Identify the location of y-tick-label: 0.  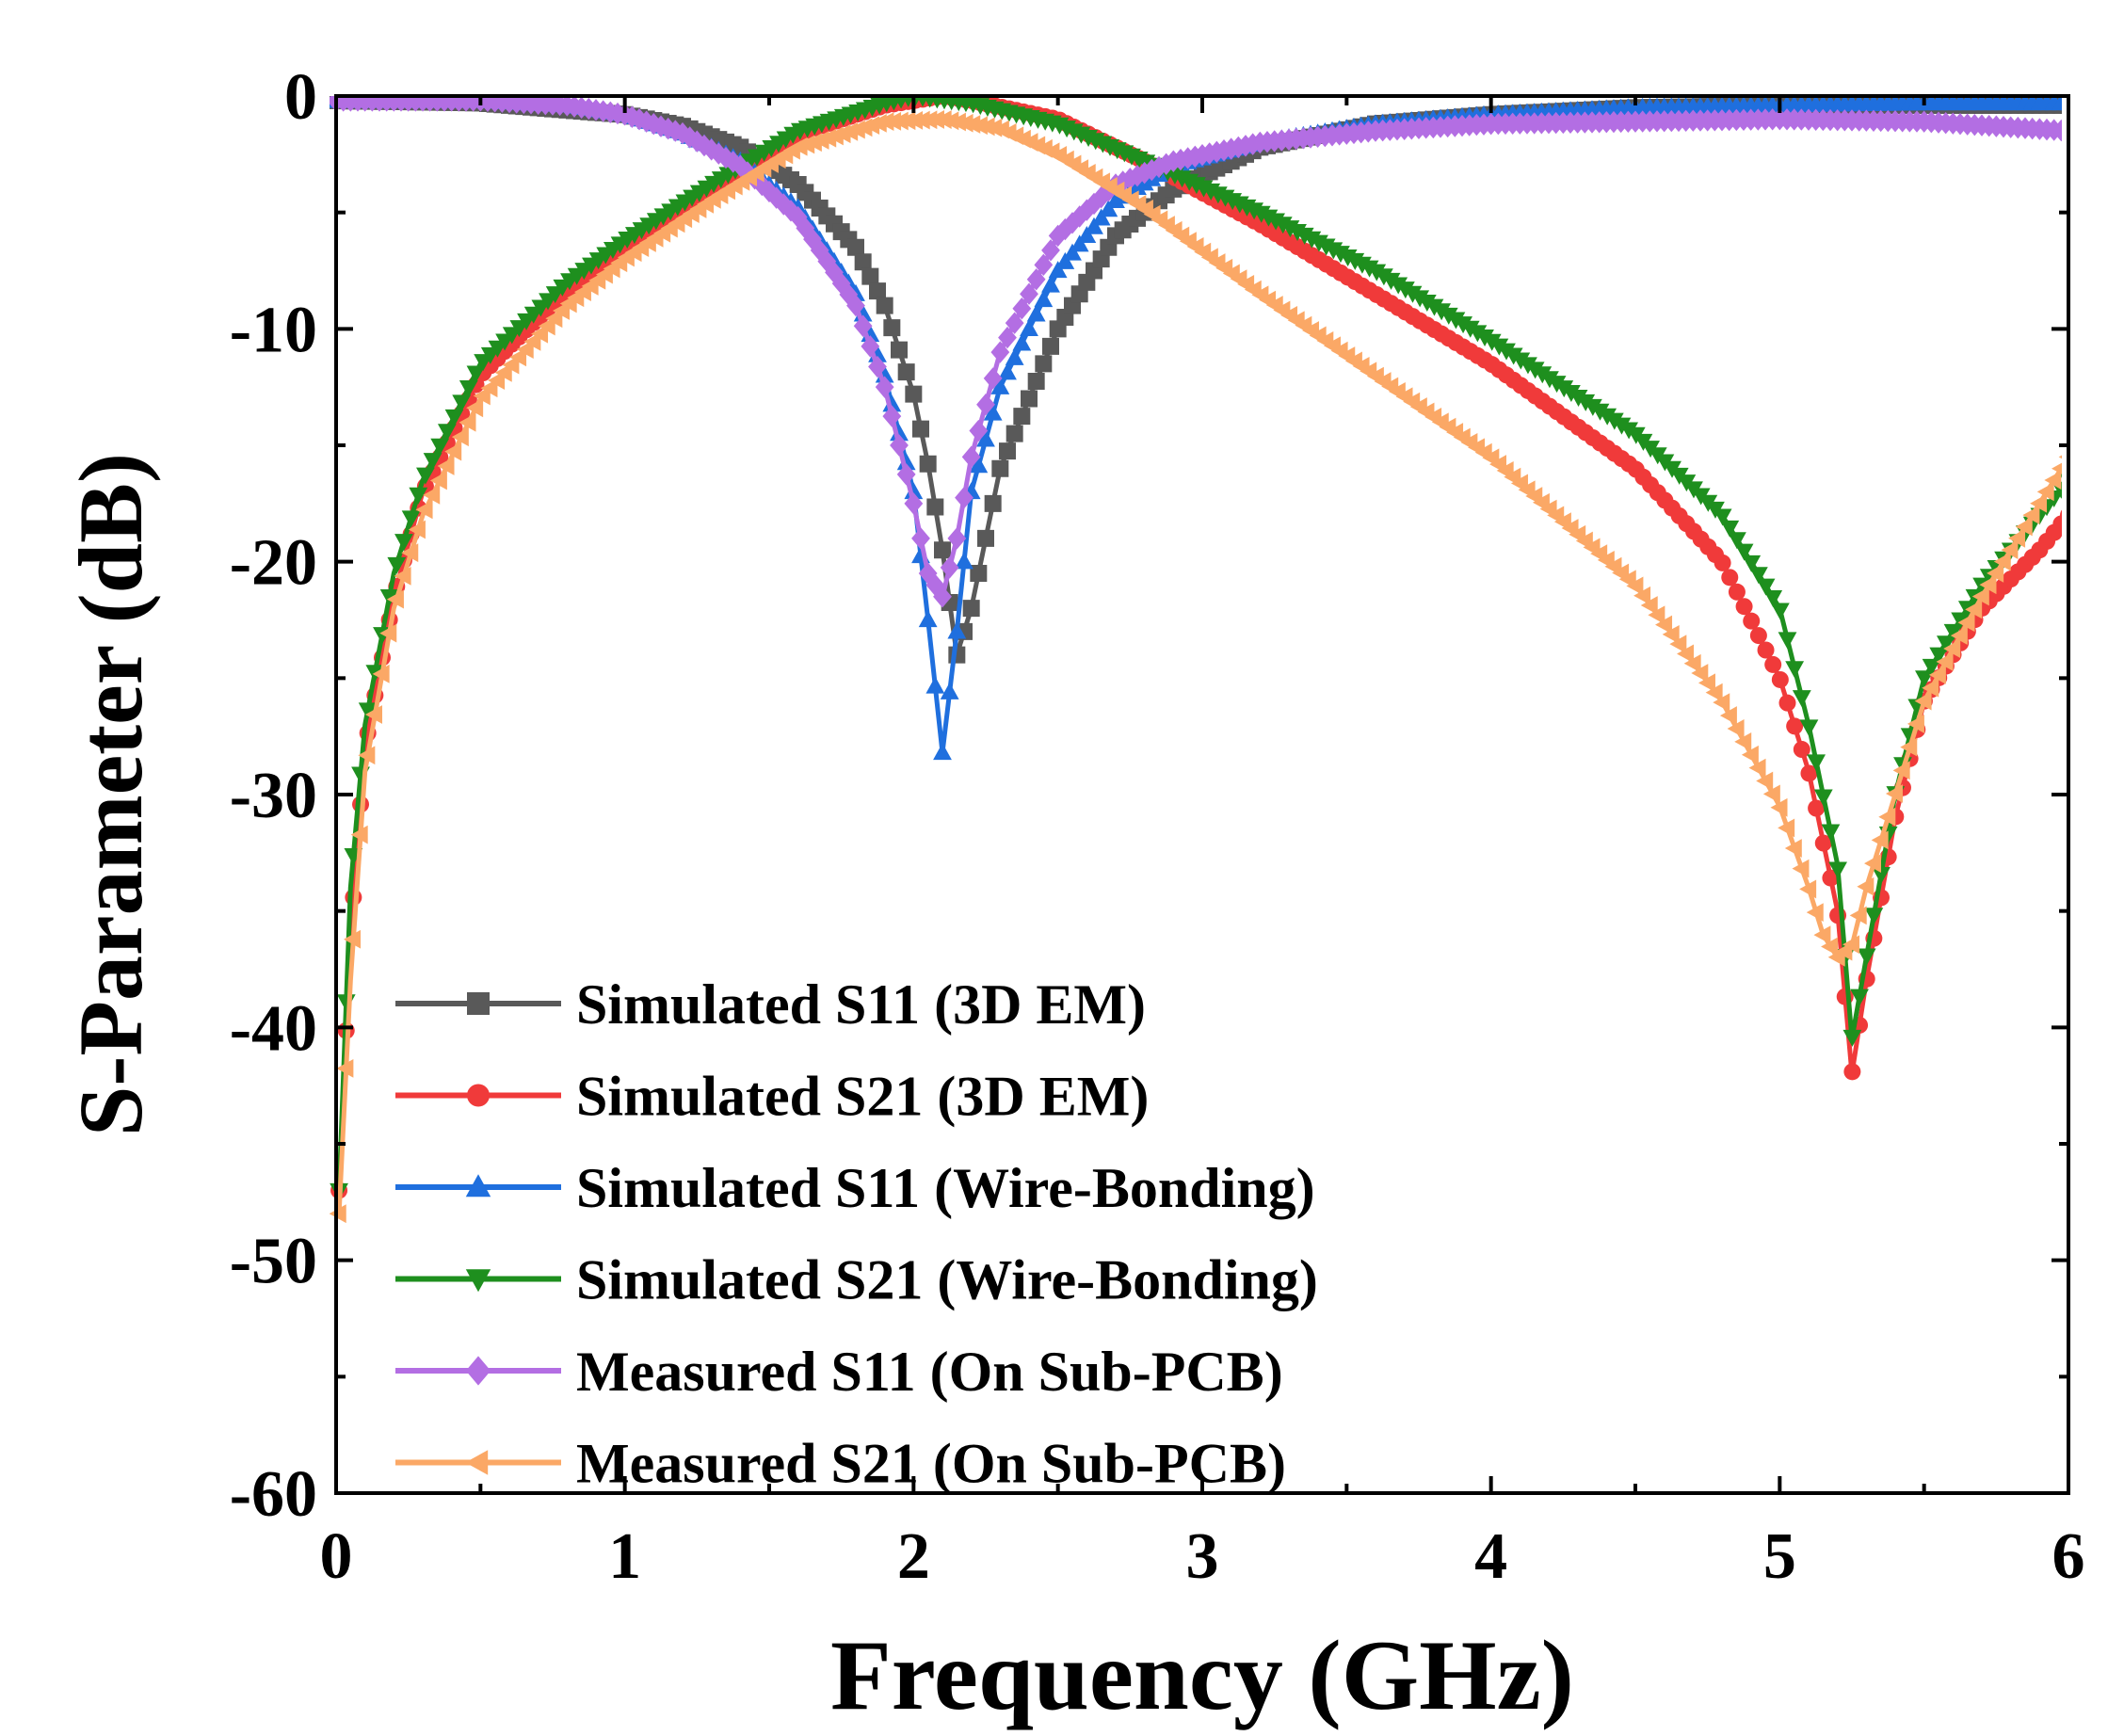
(300, 98).